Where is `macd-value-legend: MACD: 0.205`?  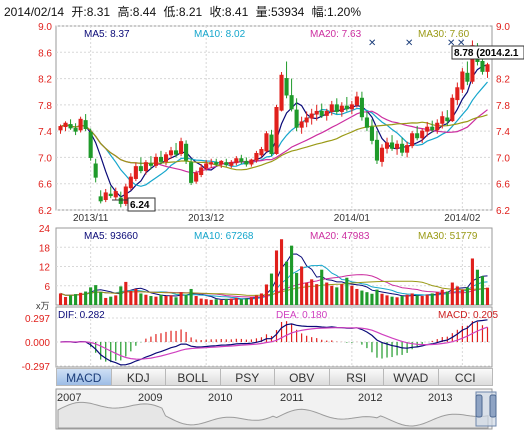
macd-value-legend: MACD: 0.205 is located at coordinates (468, 315).